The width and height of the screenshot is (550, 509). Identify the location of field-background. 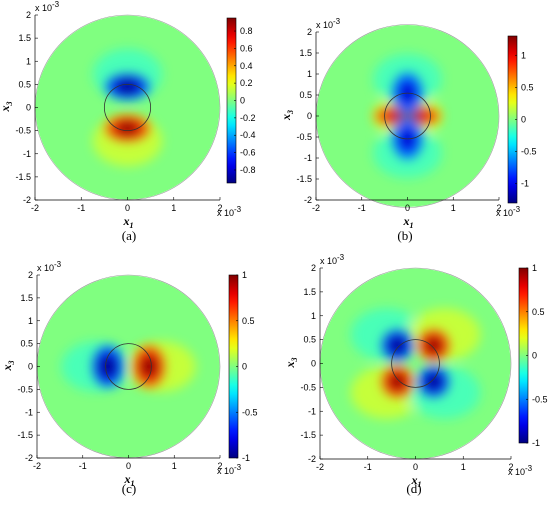
(415, 363).